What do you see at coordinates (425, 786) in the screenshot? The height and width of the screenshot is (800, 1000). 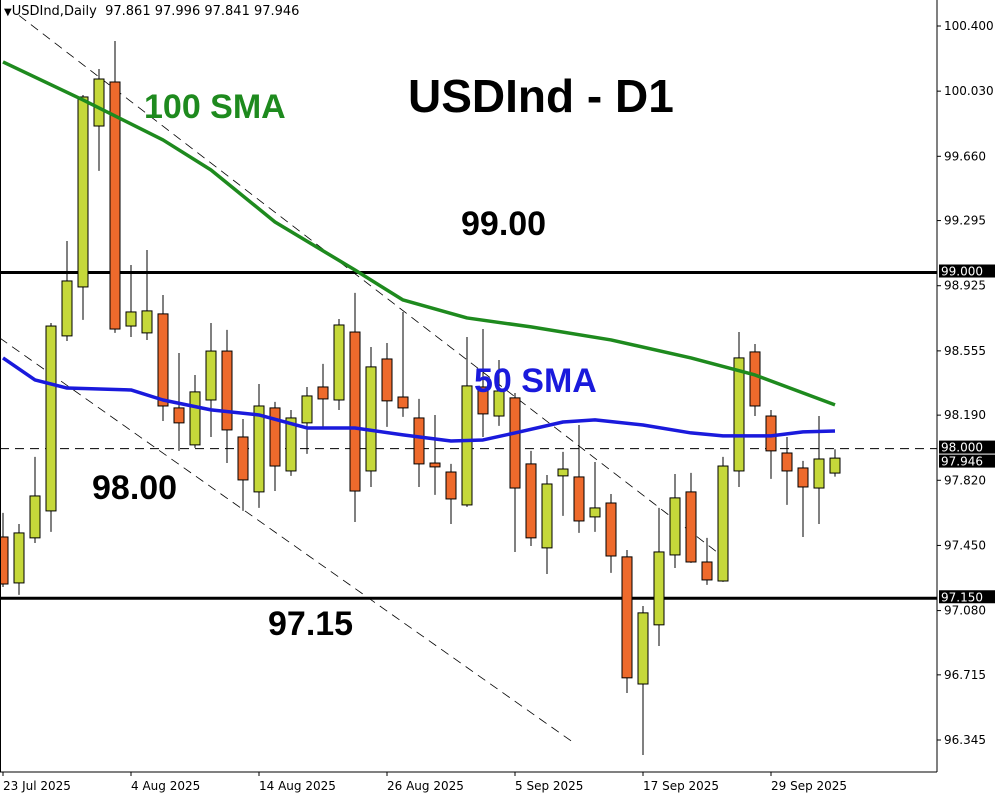 I see `x-tick-label: 26 Aug 2025` at bounding box center [425, 786].